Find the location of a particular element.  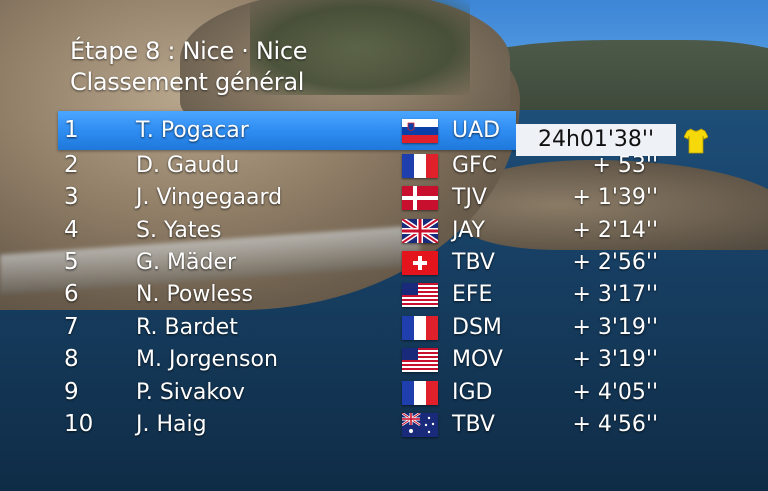

team-code: UAD is located at coordinates (476, 130).